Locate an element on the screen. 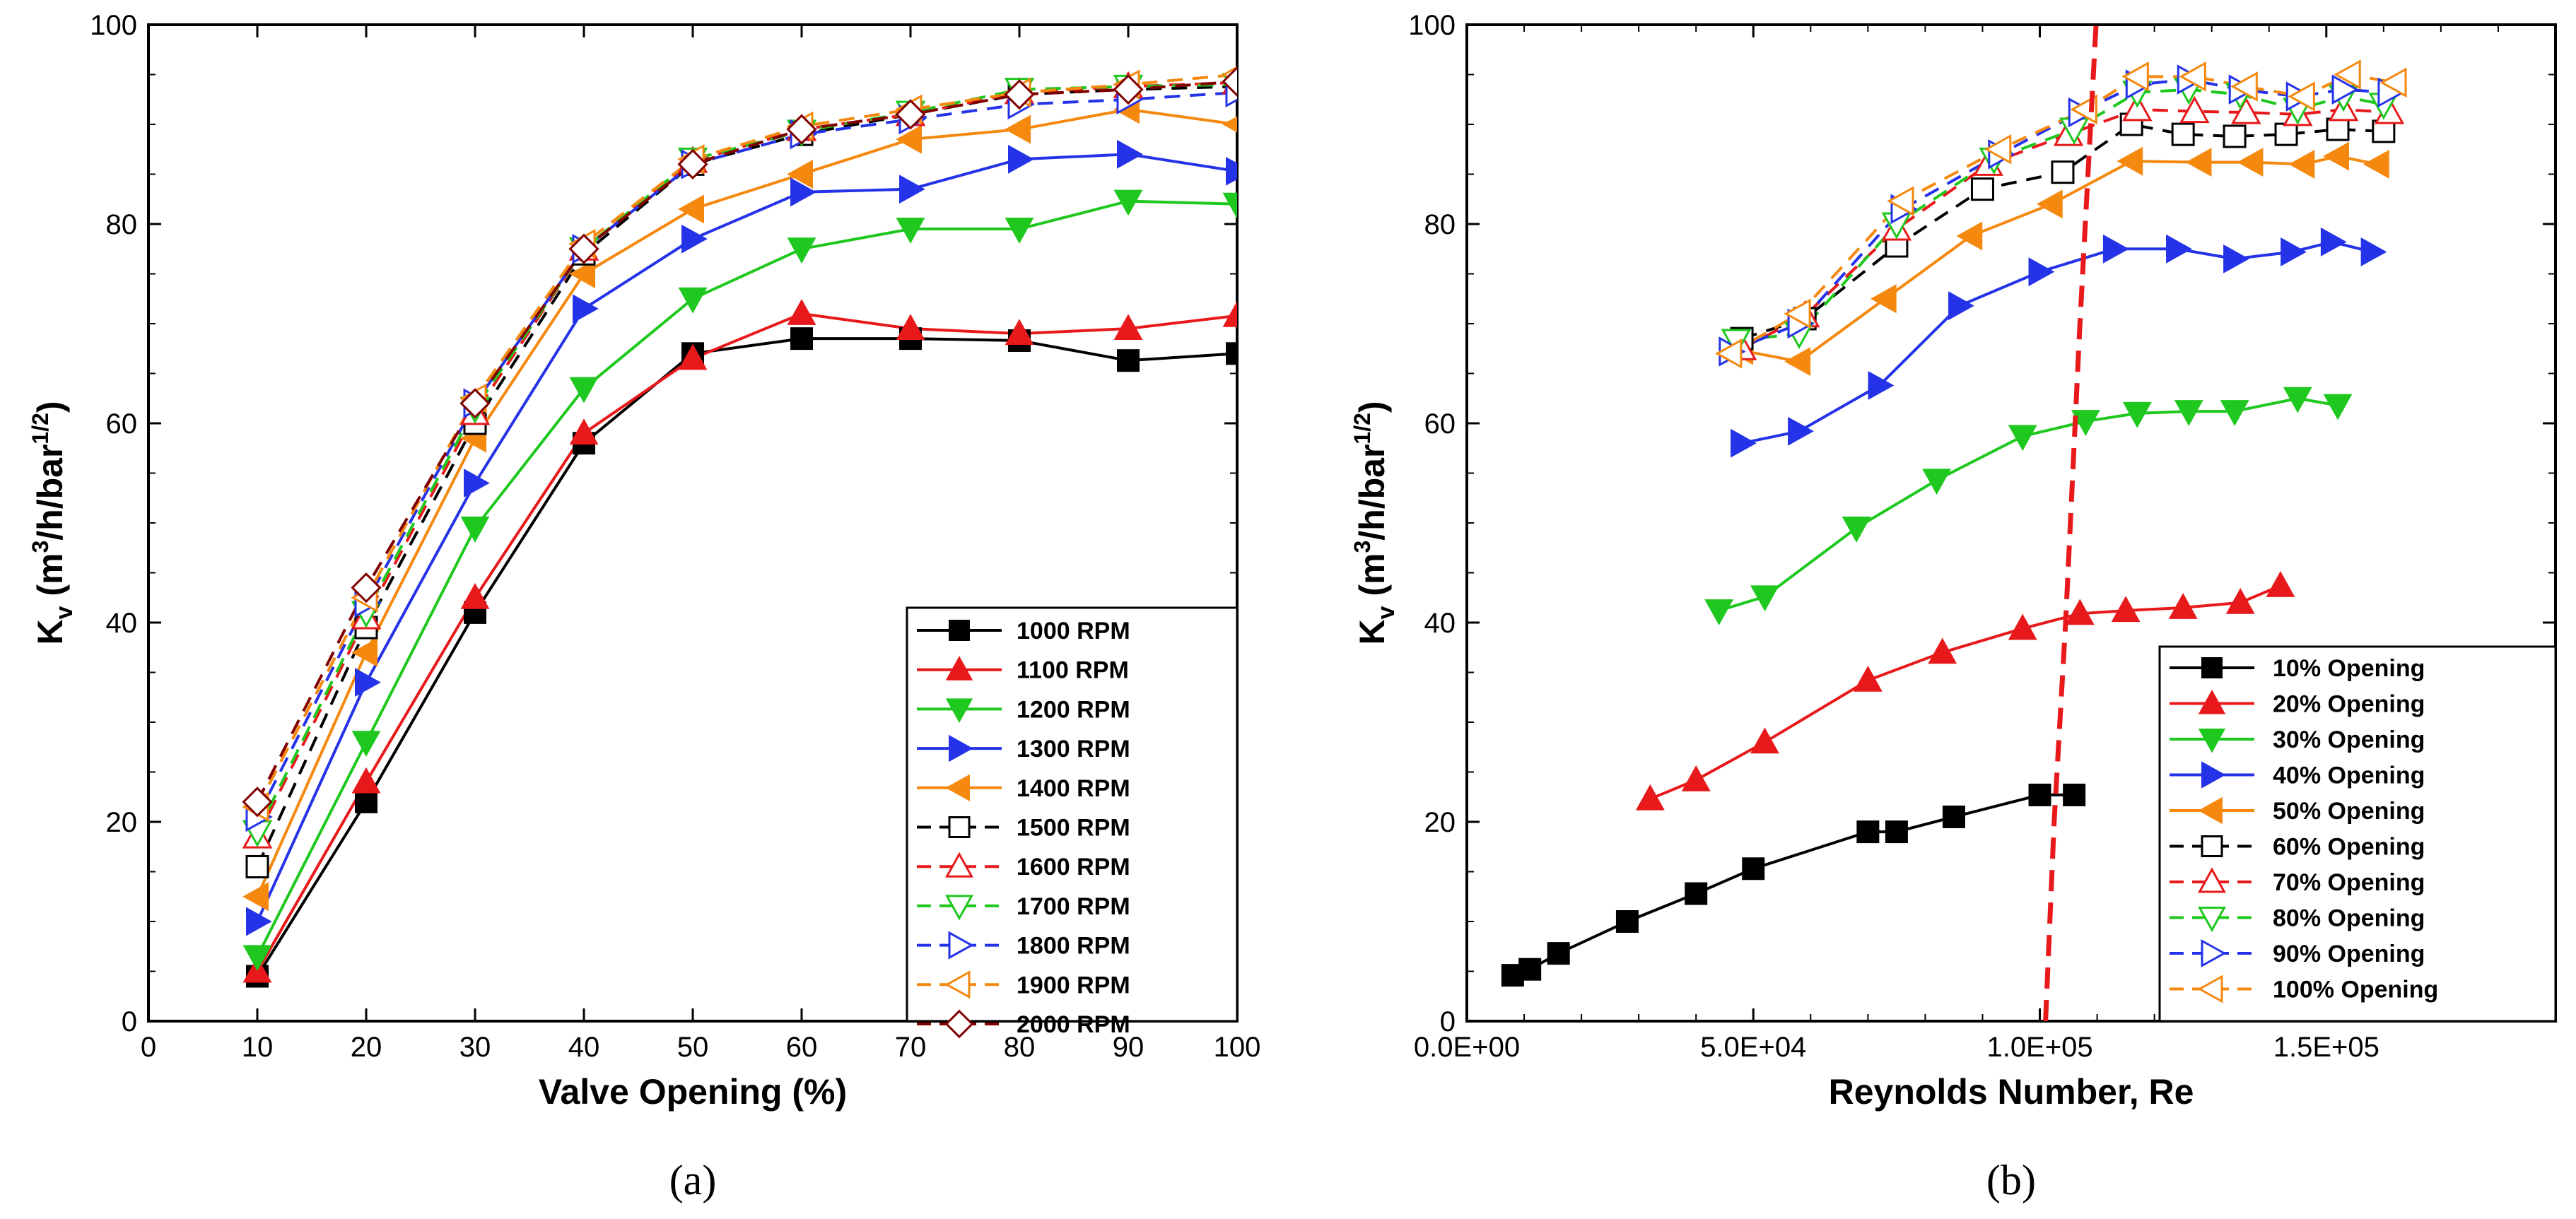 The width and height of the screenshot is (2576, 1219). legend-entry-label: 60% Opening is located at coordinates (2349, 847).